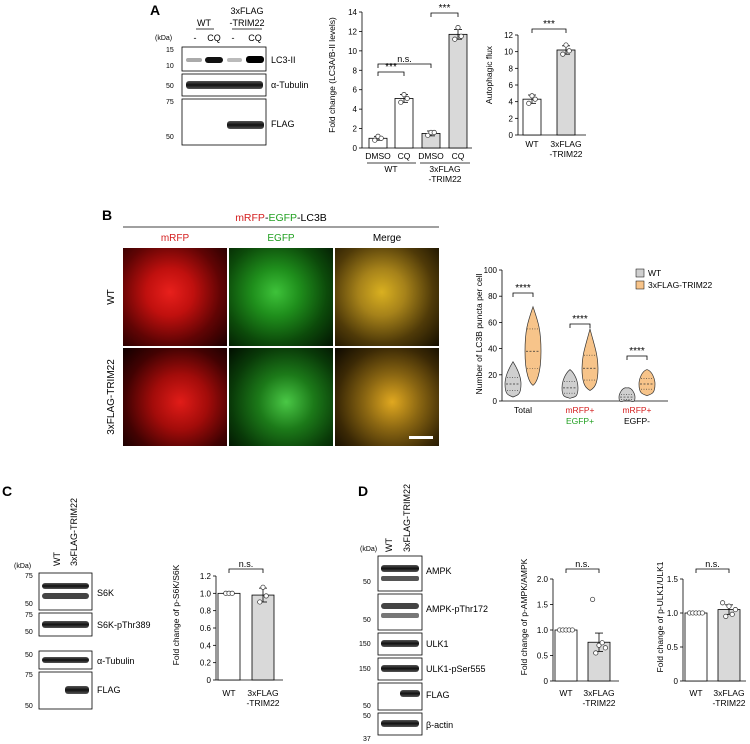  Describe the element at coordinates (367, 716) in the screenshot. I see `d-mk5: 50` at that location.